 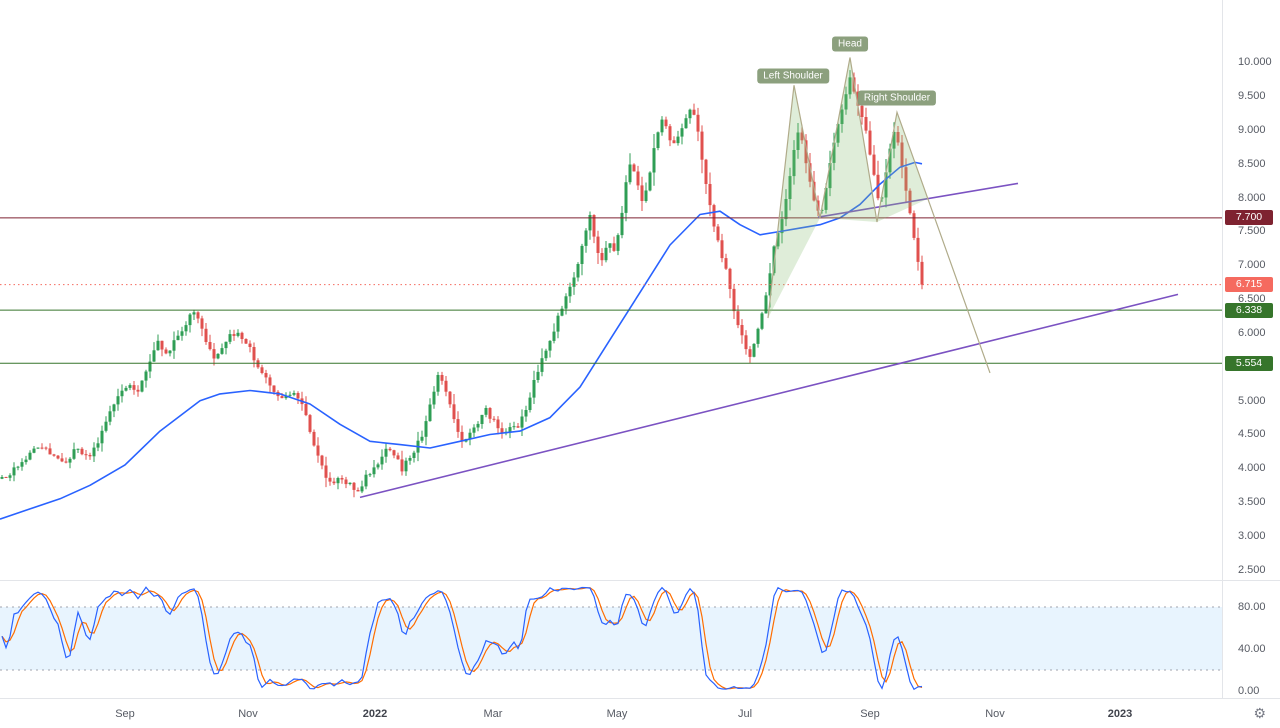 I want to click on axis-tick-label: 4.500, so click(x=1252, y=434).